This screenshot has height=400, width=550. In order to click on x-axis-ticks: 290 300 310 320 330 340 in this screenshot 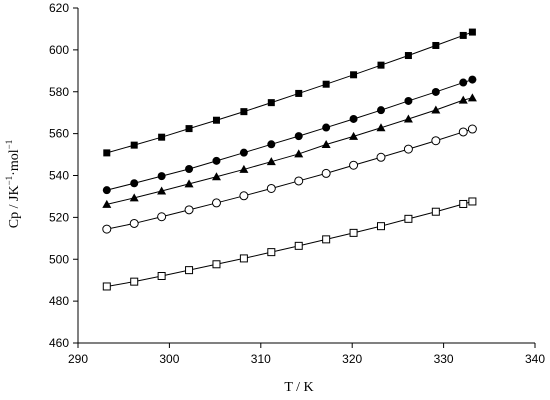, I will do `click(306, 354)`.